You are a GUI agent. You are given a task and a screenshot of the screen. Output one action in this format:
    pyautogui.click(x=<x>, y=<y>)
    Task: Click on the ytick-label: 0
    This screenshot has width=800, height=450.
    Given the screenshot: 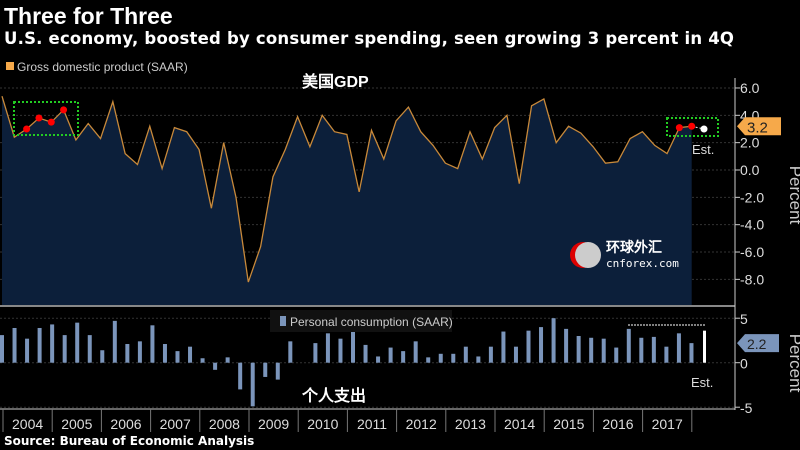 What is the action you would take?
    pyautogui.click(x=744, y=364)
    